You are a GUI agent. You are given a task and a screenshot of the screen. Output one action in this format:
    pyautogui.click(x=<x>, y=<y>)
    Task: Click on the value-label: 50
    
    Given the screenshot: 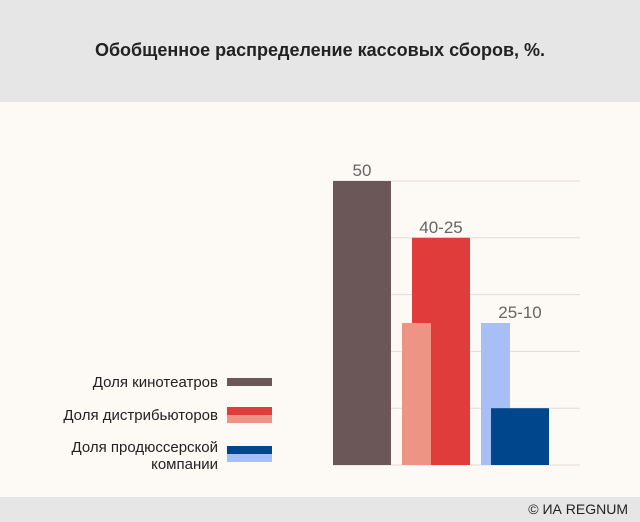 What is the action you would take?
    pyautogui.click(x=362, y=170)
    